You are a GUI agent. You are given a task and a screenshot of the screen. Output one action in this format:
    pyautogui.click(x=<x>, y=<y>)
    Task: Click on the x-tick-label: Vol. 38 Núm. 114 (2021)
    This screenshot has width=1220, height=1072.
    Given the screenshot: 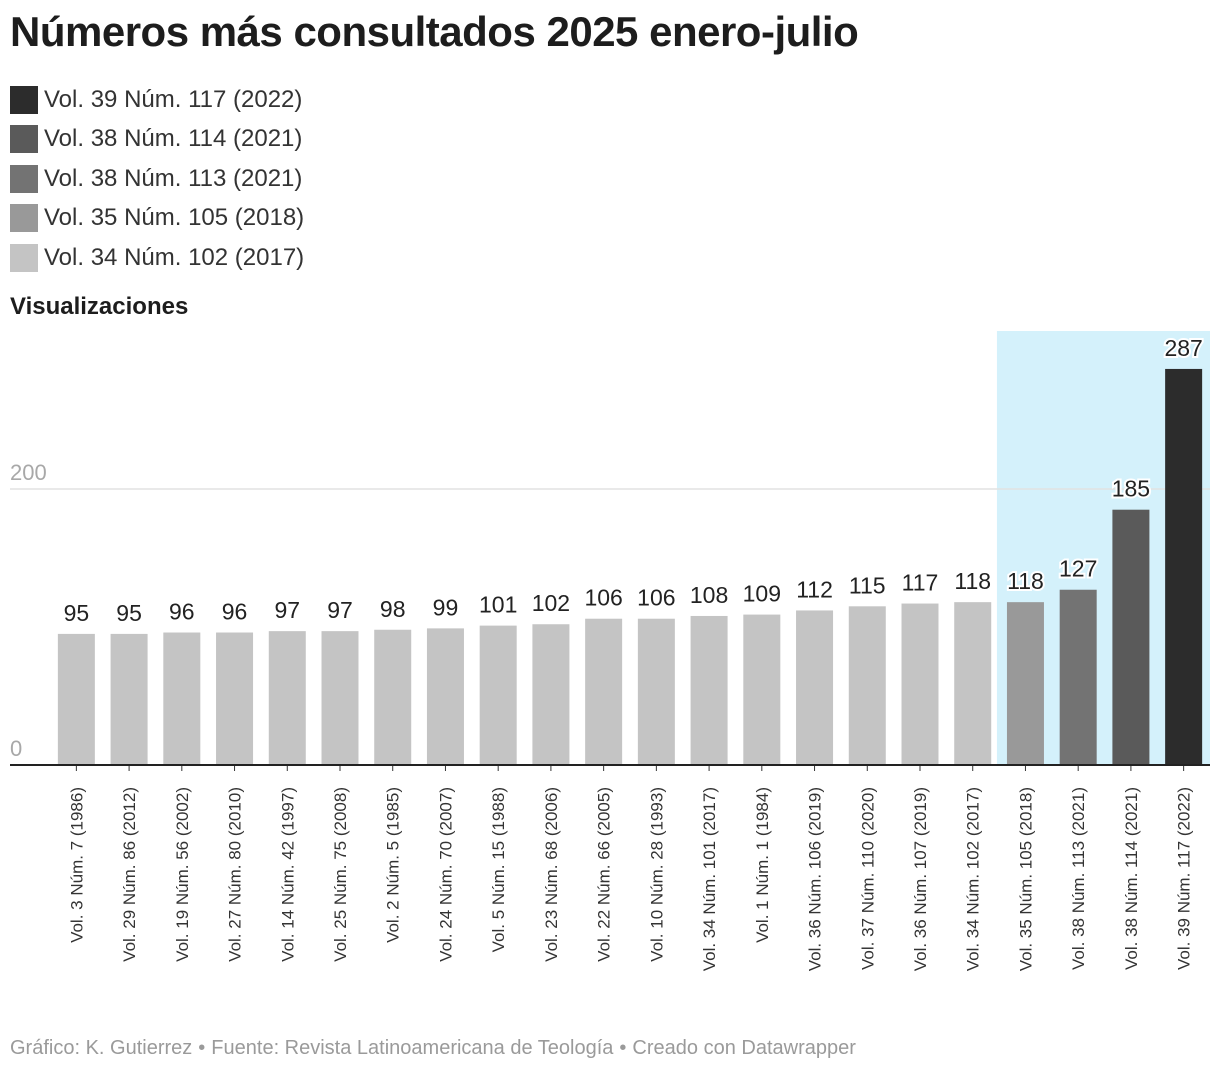 What is the action you would take?
    pyautogui.click(x=1131, y=878)
    